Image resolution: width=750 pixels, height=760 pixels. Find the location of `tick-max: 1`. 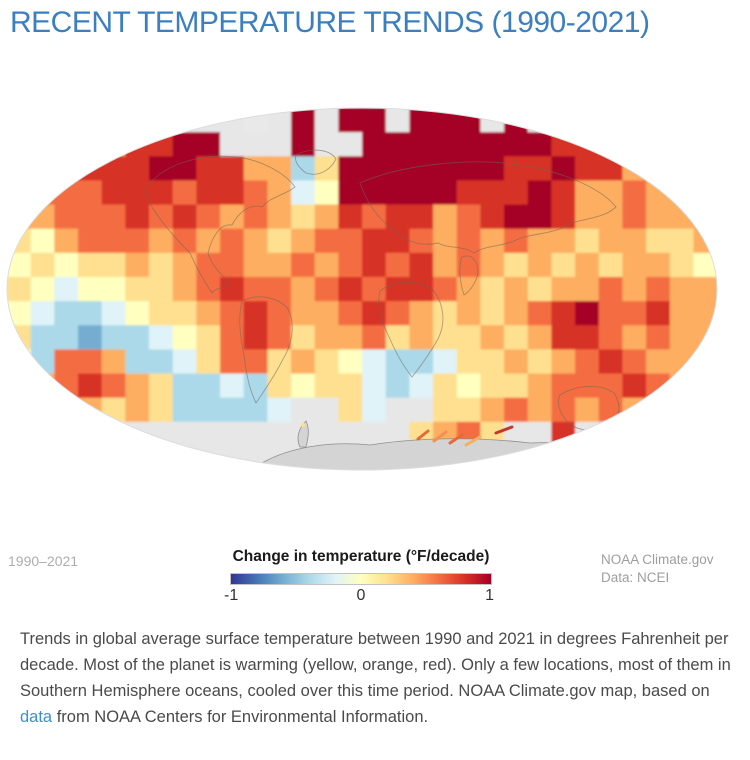

tick-max: 1 is located at coordinates (489, 595).